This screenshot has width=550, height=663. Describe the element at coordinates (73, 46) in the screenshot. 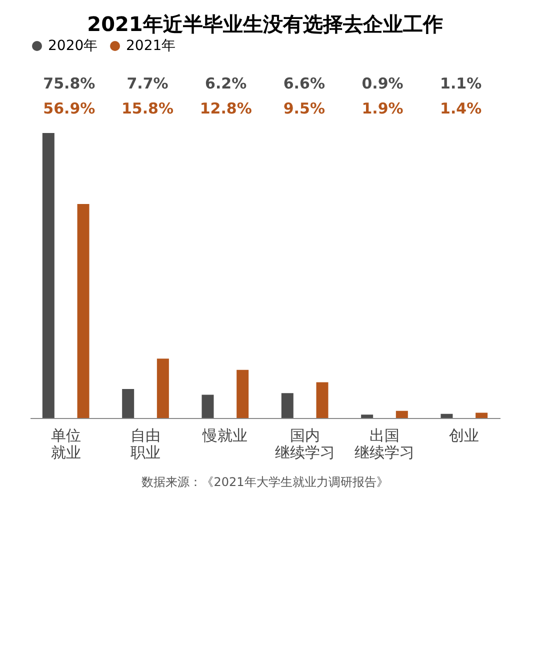

I see `legend-label: 2020年` at that location.